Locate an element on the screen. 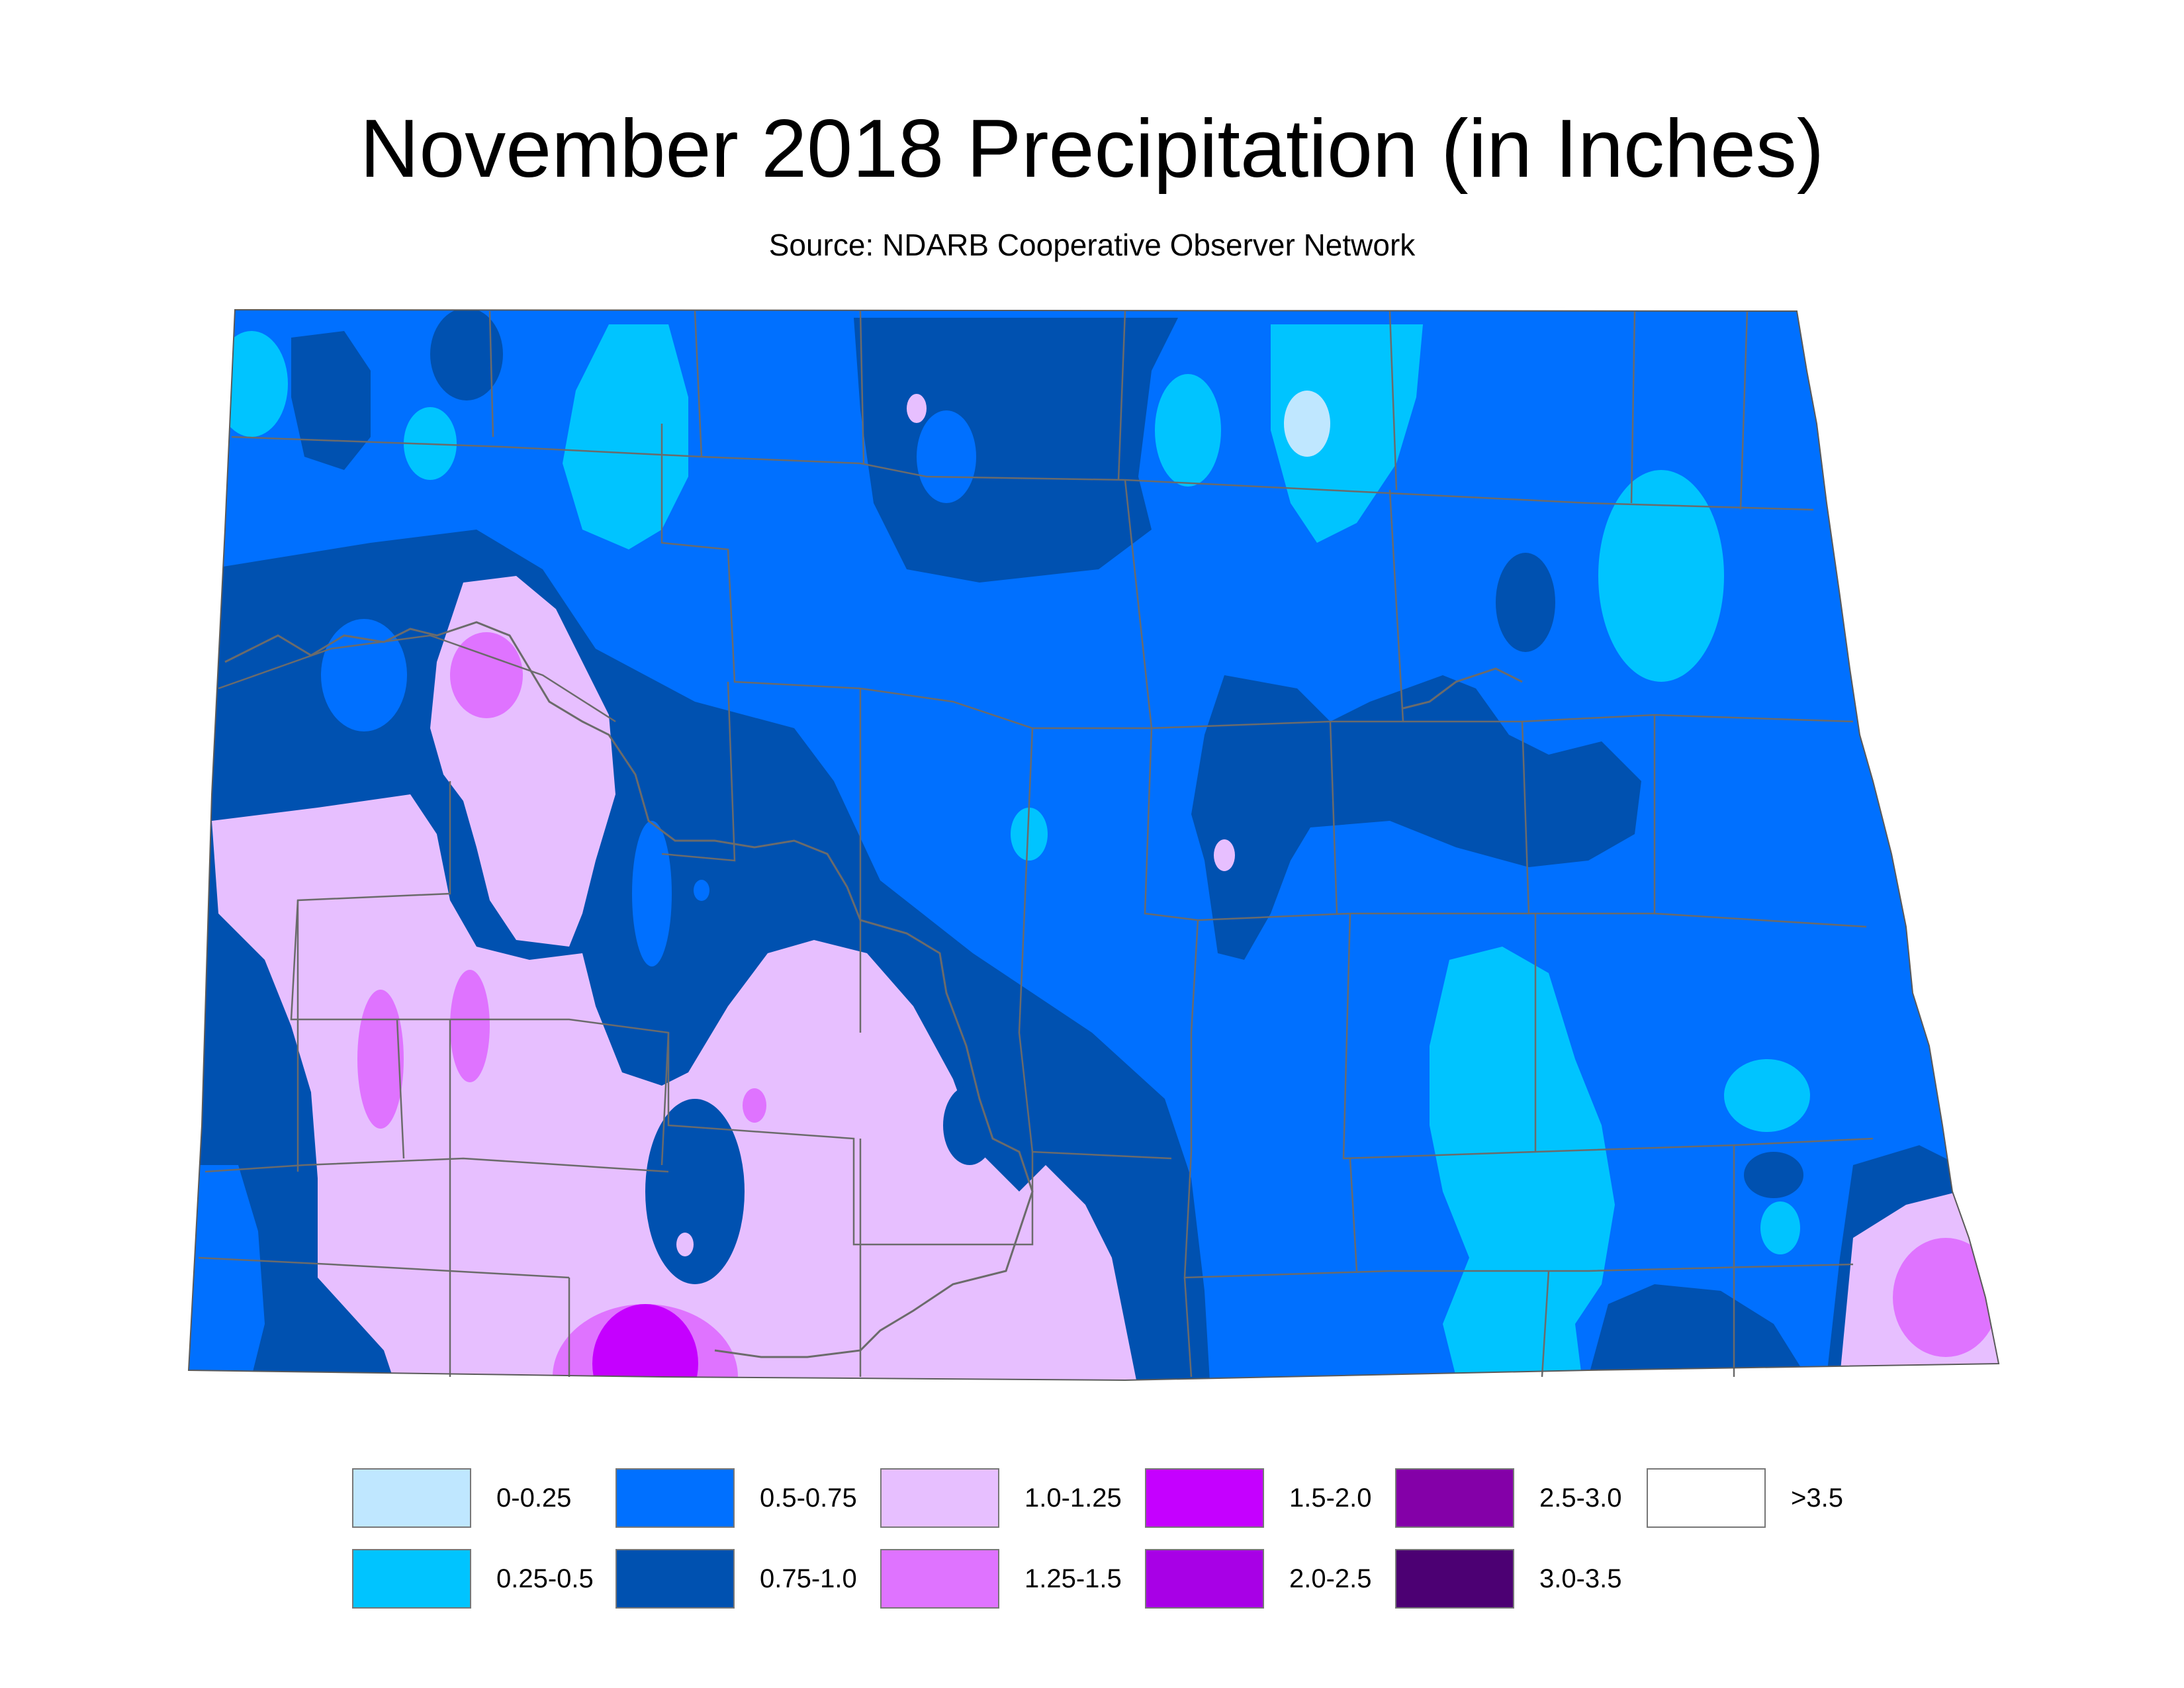  legend-label: 1.0-1.25 is located at coordinates (1073, 1498).